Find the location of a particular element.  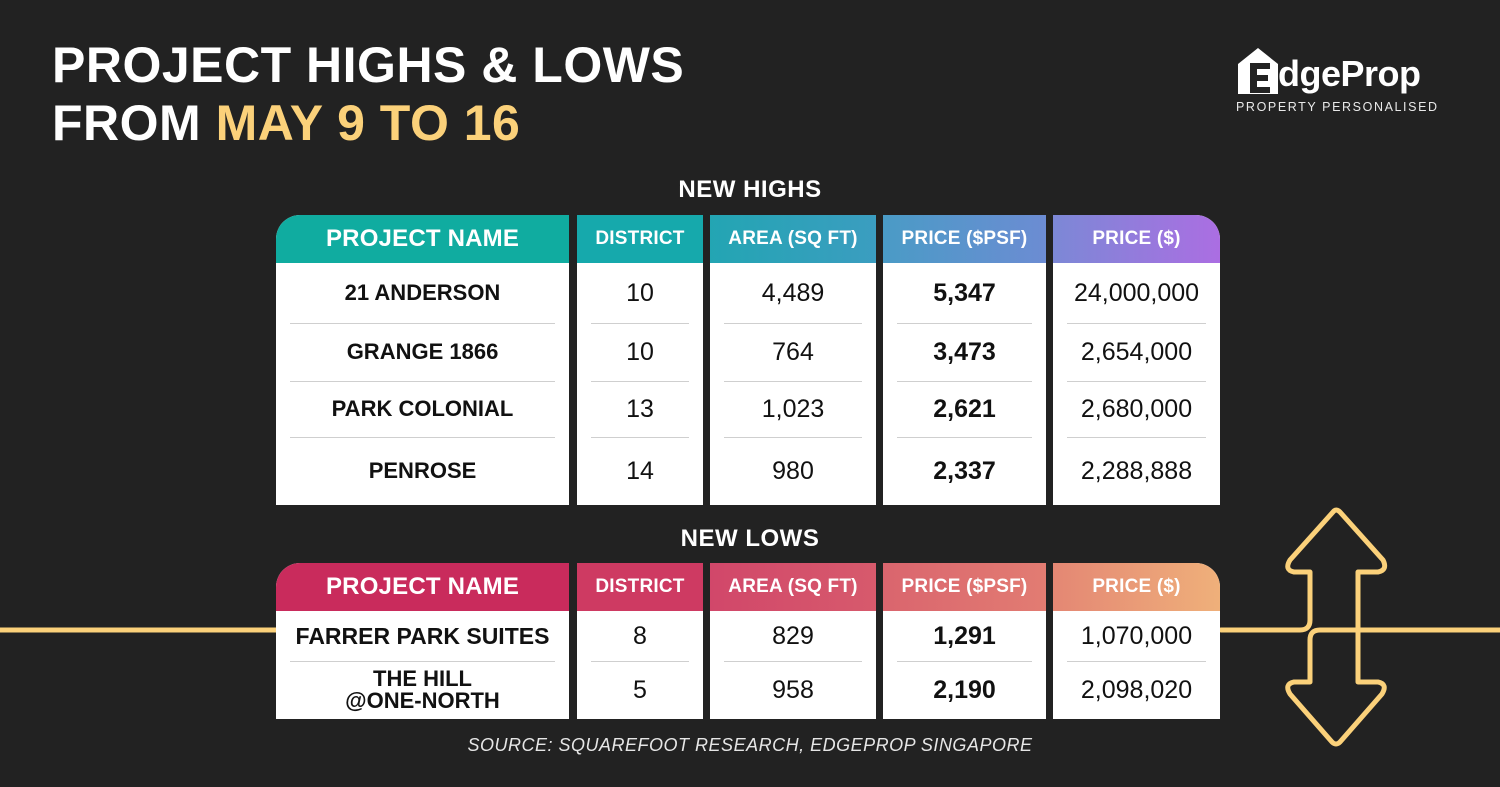

new-highs-title: NEW HIGHS is located at coordinates (750, 189).